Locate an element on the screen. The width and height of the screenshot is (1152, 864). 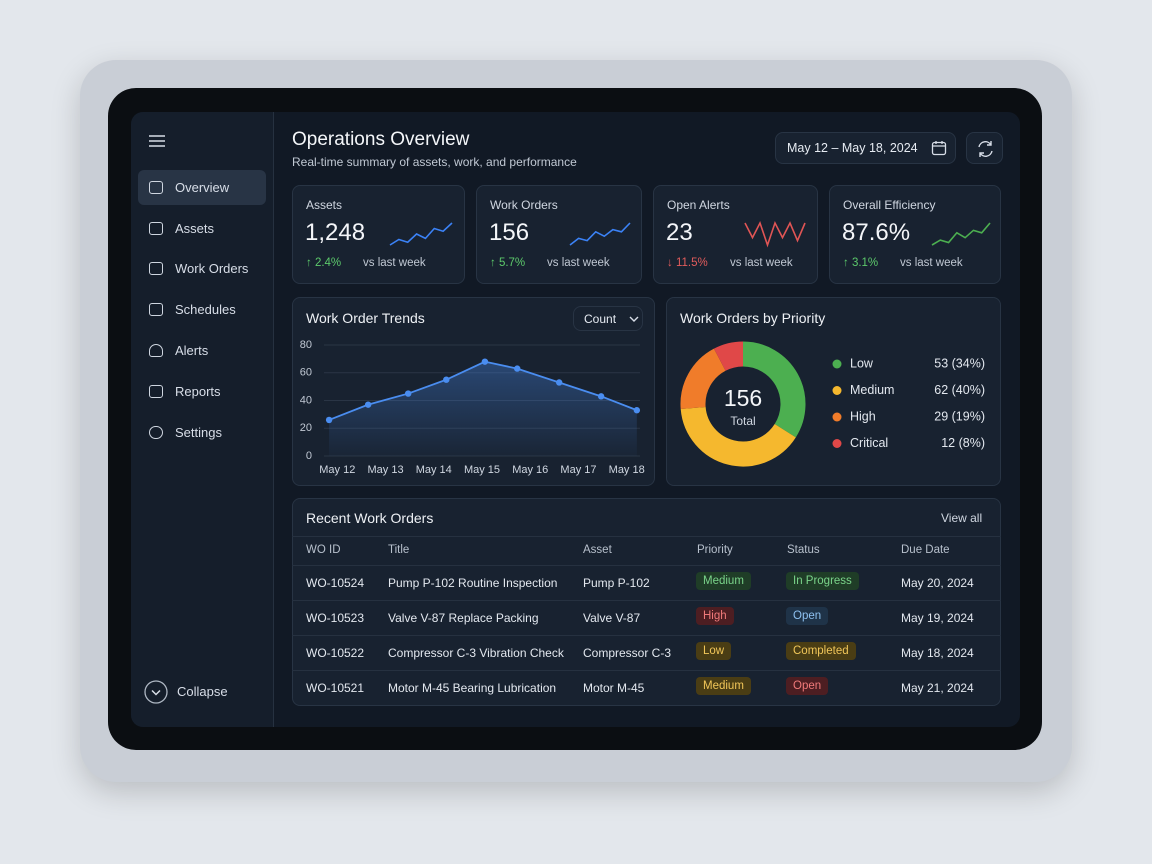
sidebar is located at coordinates (202, 419).